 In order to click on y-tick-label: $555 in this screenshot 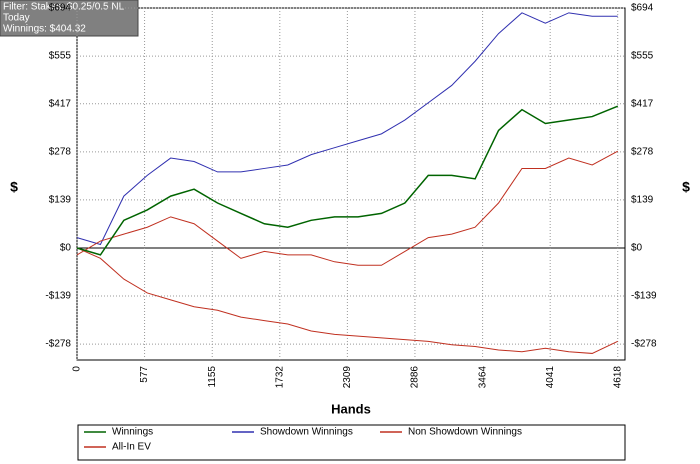, I will do `click(60, 56)`.